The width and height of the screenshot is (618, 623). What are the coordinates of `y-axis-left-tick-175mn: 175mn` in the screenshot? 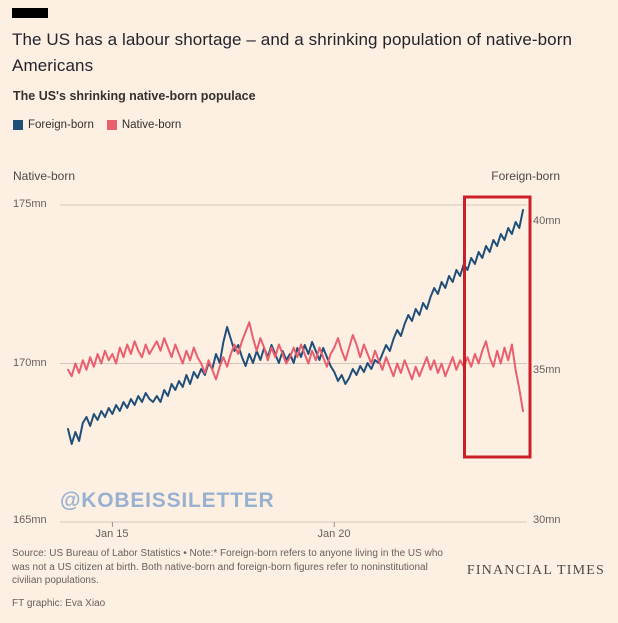 It's located at (30, 204).